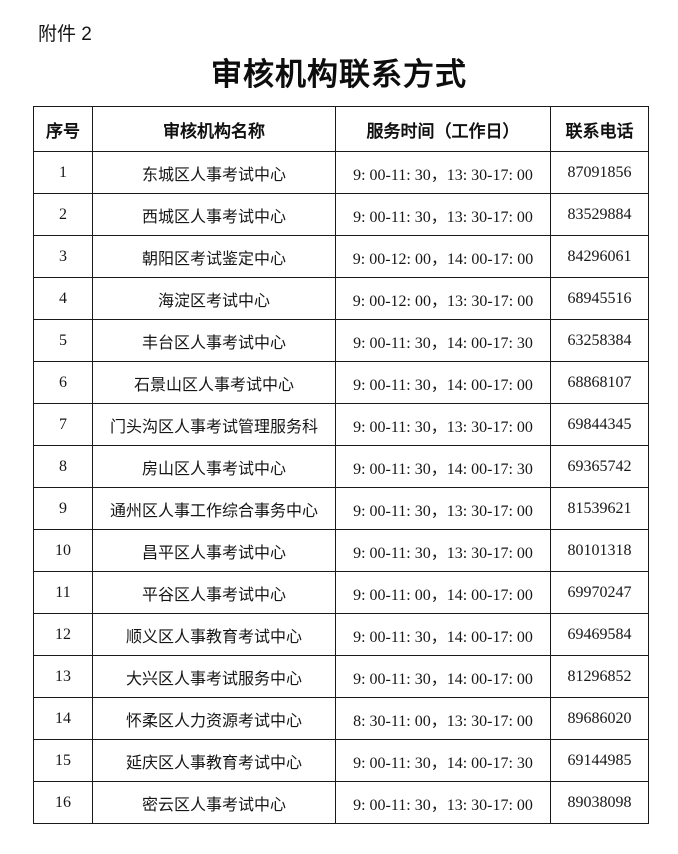 The height and width of the screenshot is (854, 678). Describe the element at coordinates (63, 508) in the screenshot. I see `row-number-cell: 9` at that location.